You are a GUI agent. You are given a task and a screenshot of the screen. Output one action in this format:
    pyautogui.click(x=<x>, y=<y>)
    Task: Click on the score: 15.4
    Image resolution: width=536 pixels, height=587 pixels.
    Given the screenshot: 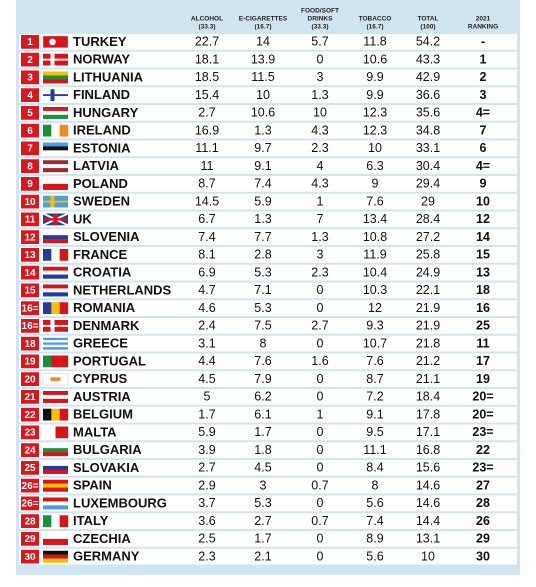 What is the action you would take?
    pyautogui.click(x=207, y=95)
    